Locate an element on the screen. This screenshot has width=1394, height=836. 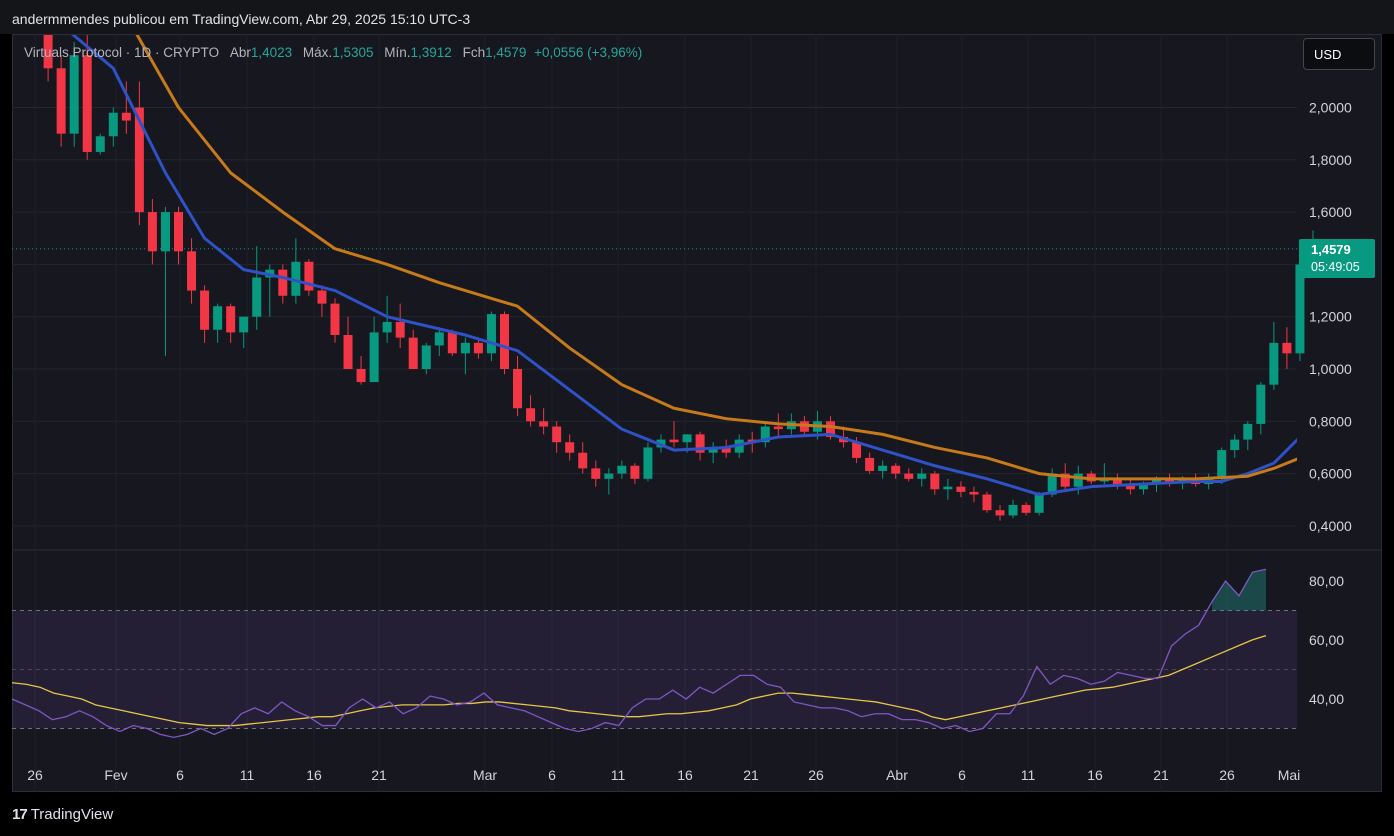
price-tick-label: 1,0000 is located at coordinates (1330, 369).